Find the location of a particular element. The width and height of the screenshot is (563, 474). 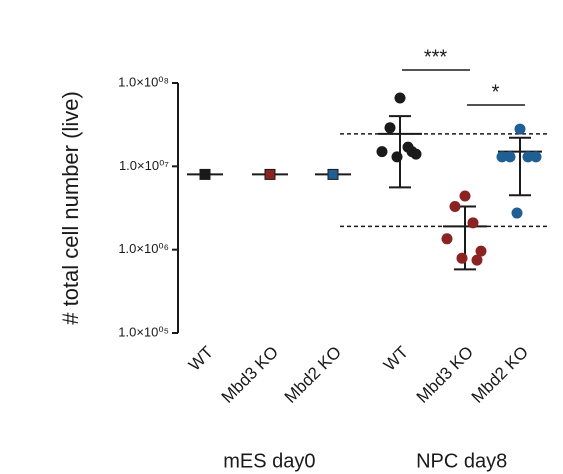

y-tick-label: 1.0×10⁰⁷ is located at coordinates (144, 165).